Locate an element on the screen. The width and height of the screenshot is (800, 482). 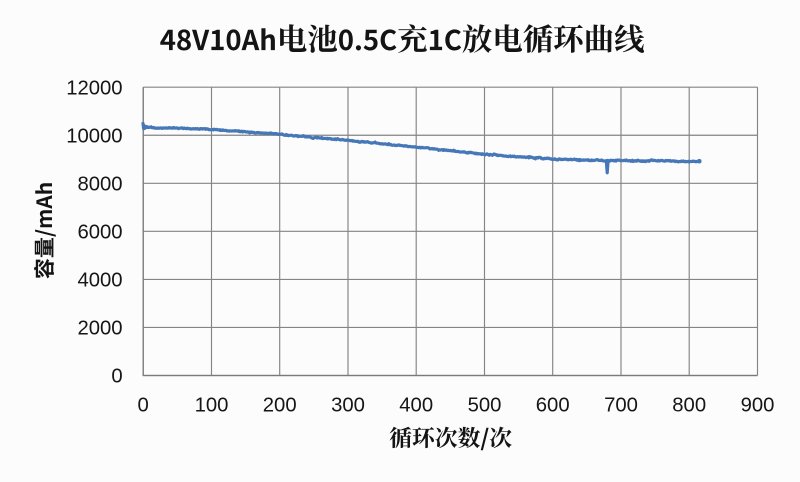
svg-text: 600 is located at coordinates (553, 406).